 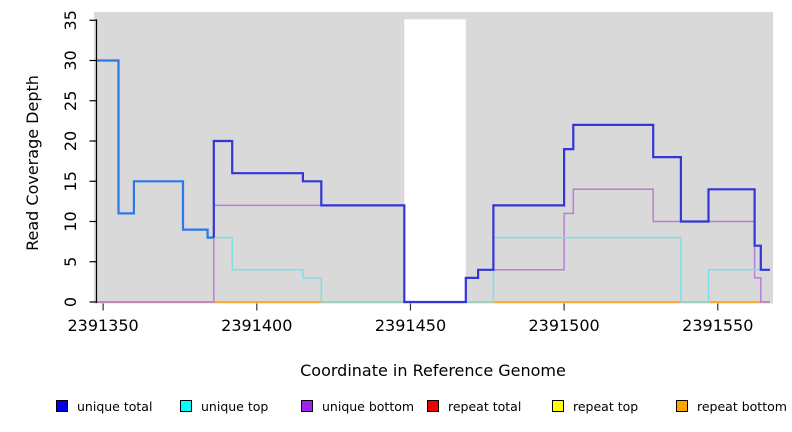 I want to click on y-tick-label: 25, so click(x=70, y=101).